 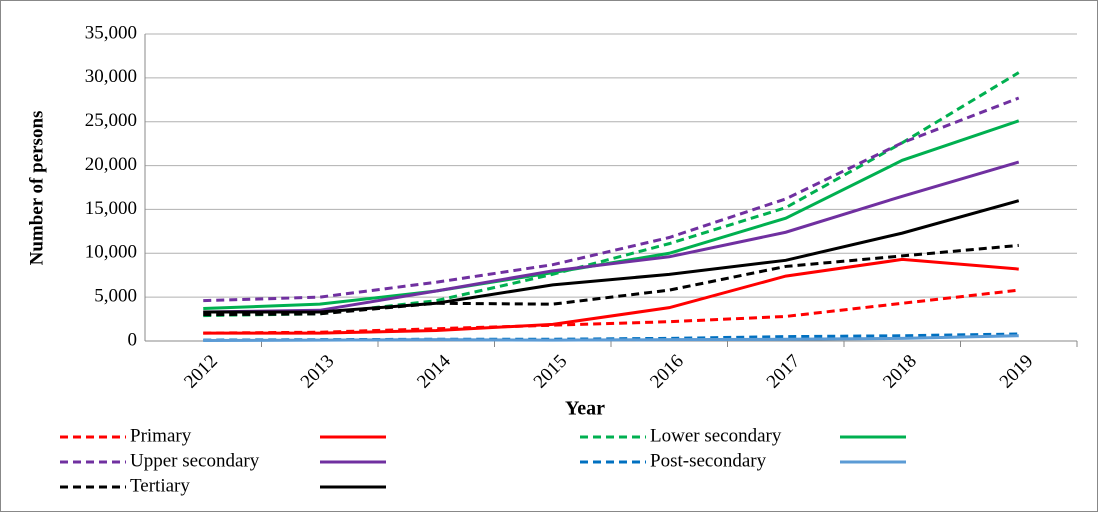 I want to click on legend-label: Primary, so click(x=161, y=435).